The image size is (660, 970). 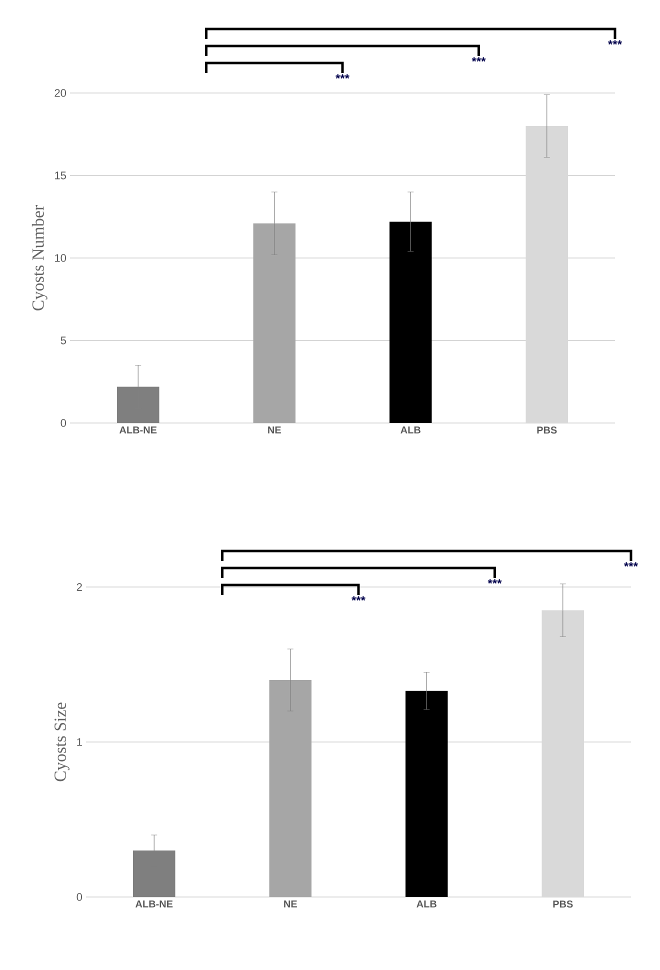 What do you see at coordinates (60, 93) in the screenshot?
I see `y-tick-label: 20` at bounding box center [60, 93].